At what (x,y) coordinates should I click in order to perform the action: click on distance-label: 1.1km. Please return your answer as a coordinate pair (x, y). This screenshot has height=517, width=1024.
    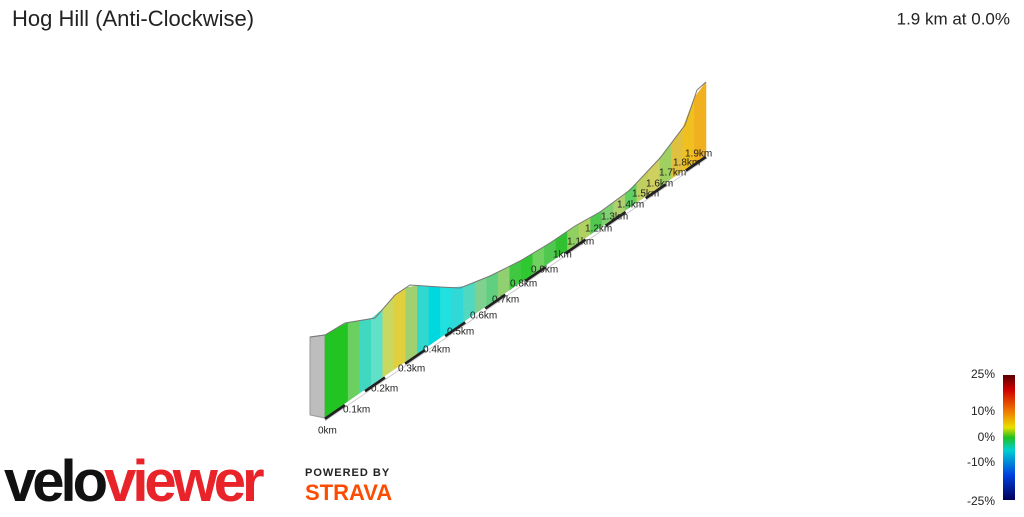
    Looking at the image, I should click on (580, 242).